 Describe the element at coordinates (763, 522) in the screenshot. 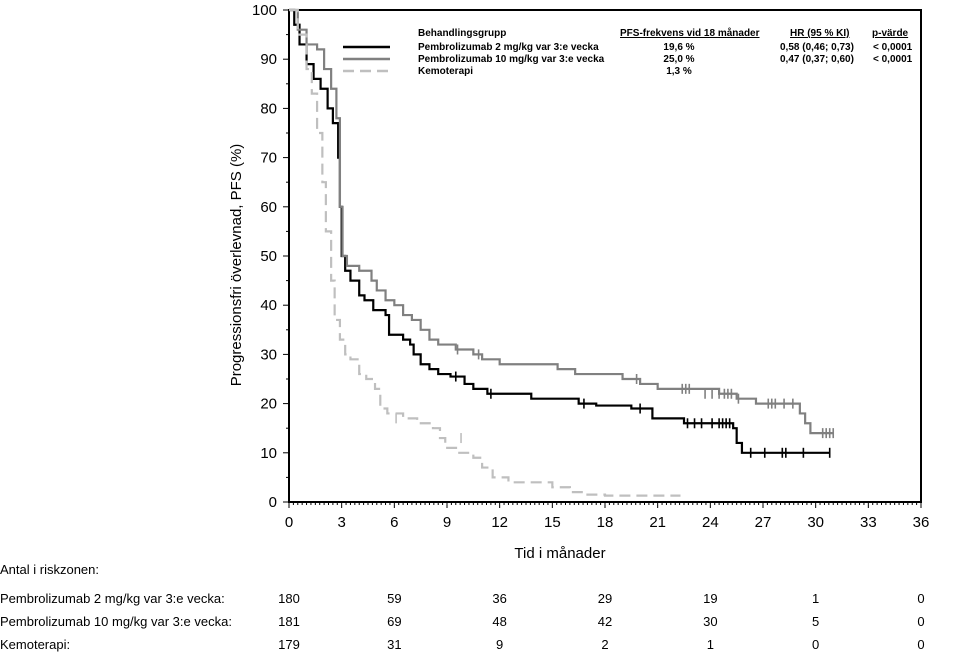

I see `x-tick-label: 27` at that location.